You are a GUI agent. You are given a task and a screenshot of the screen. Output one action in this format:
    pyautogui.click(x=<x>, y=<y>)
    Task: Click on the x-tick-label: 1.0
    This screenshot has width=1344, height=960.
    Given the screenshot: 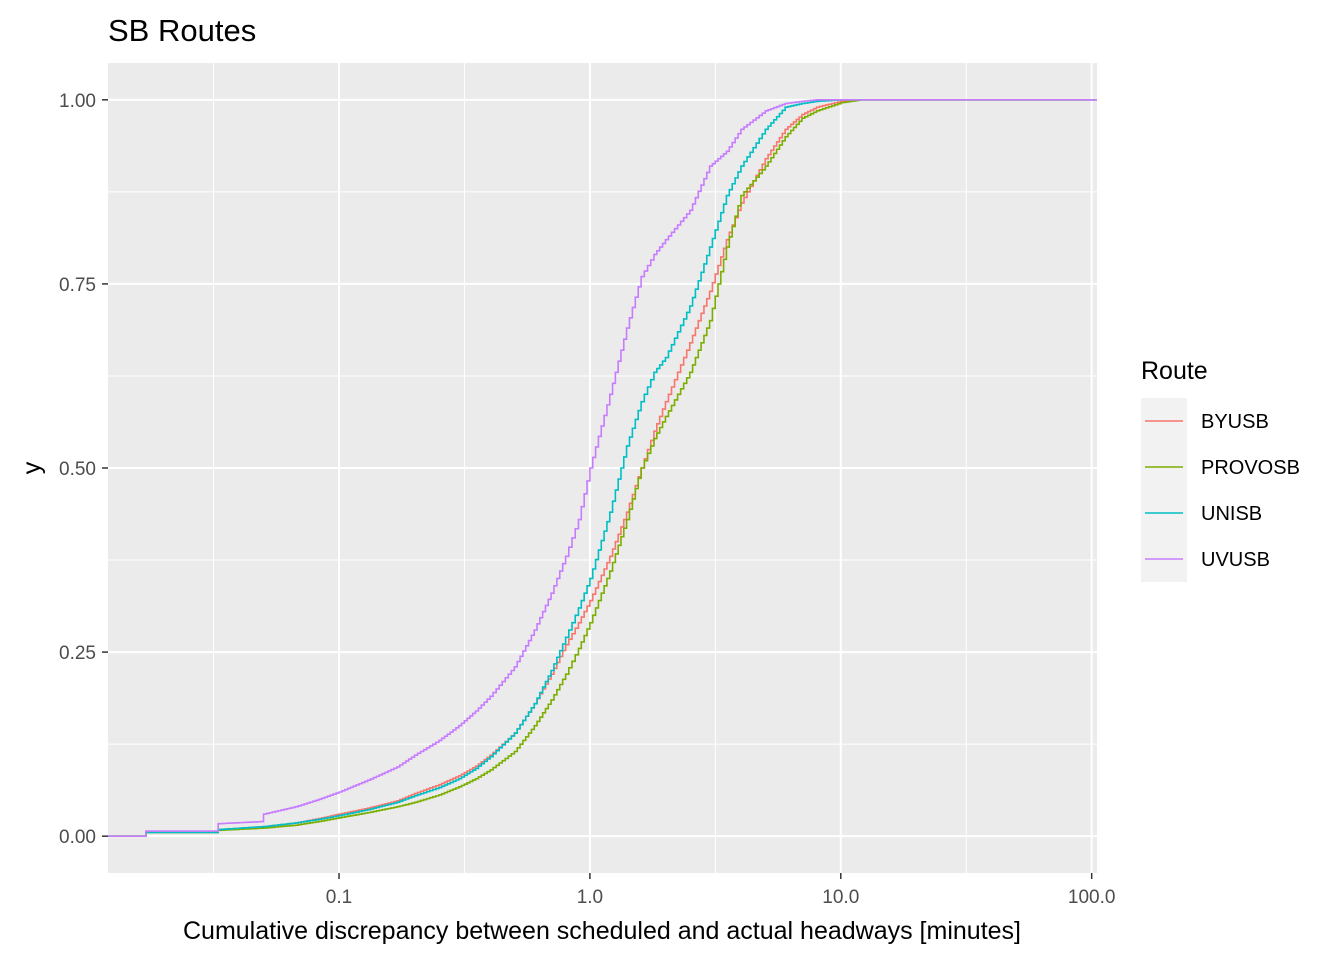 What is the action you would take?
    pyautogui.click(x=590, y=897)
    